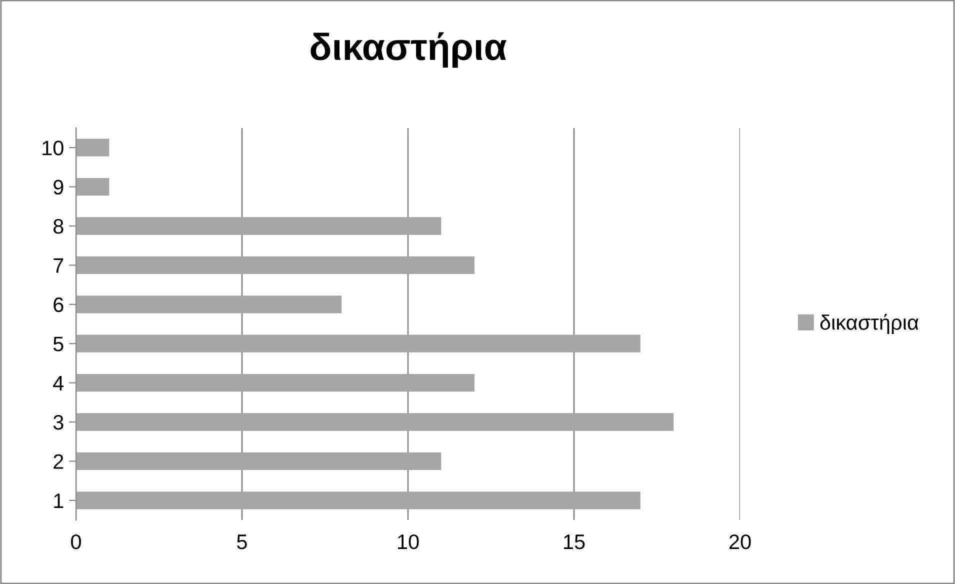  I want to click on chart-title: δικαστήρια, so click(408, 50).